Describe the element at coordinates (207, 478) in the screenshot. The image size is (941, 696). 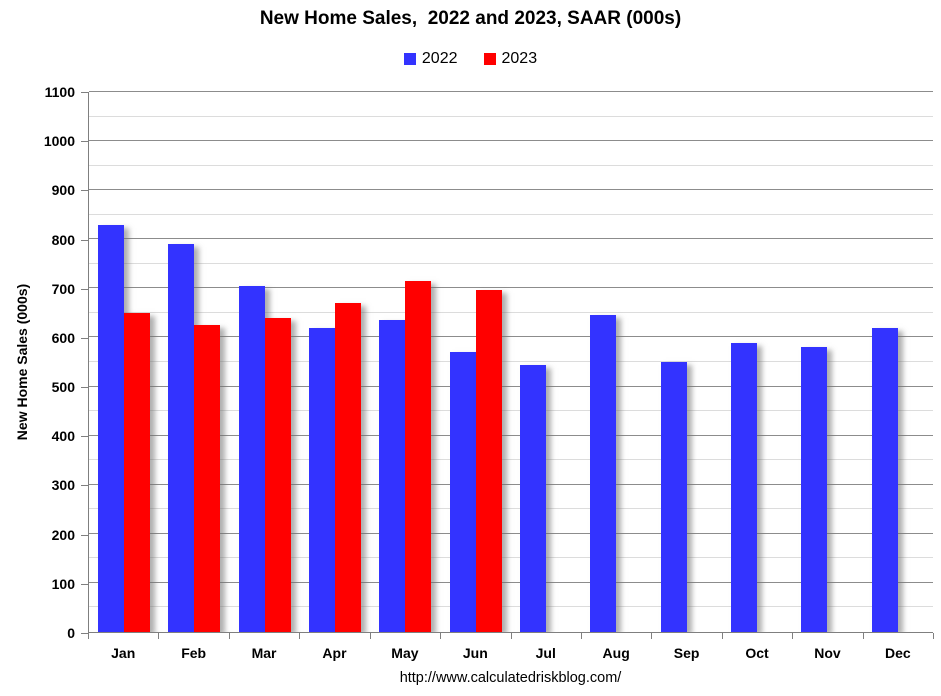
I see `bar-2023-feb` at that location.